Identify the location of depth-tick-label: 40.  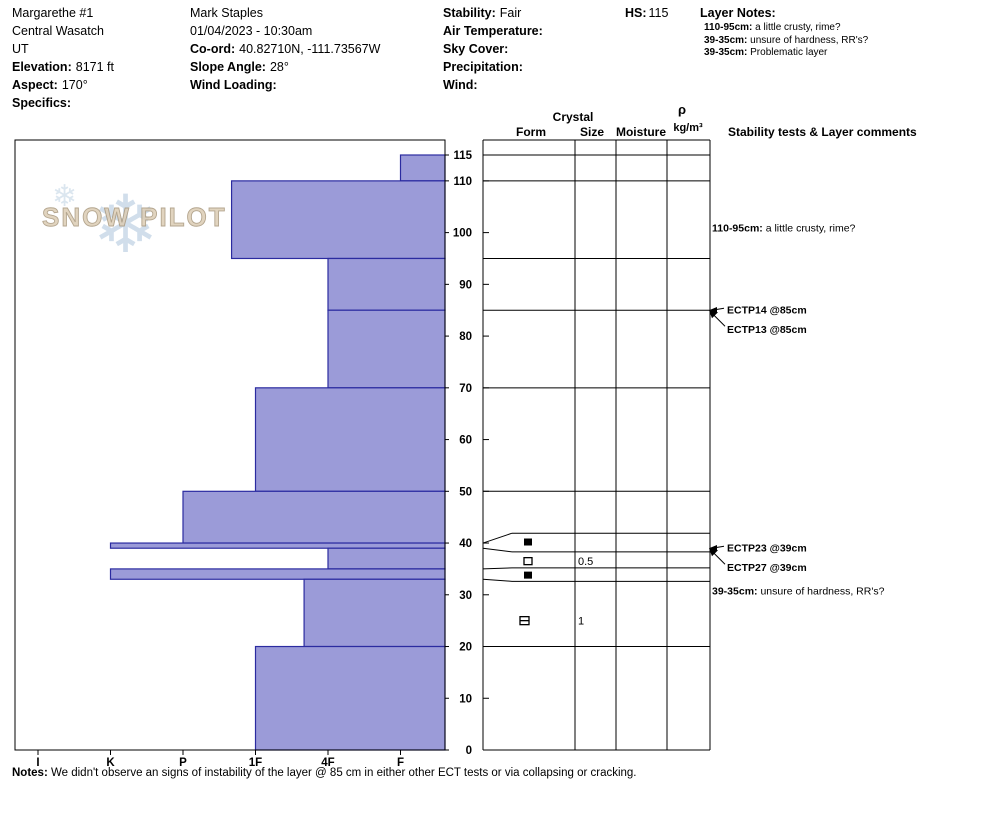
(465, 544).